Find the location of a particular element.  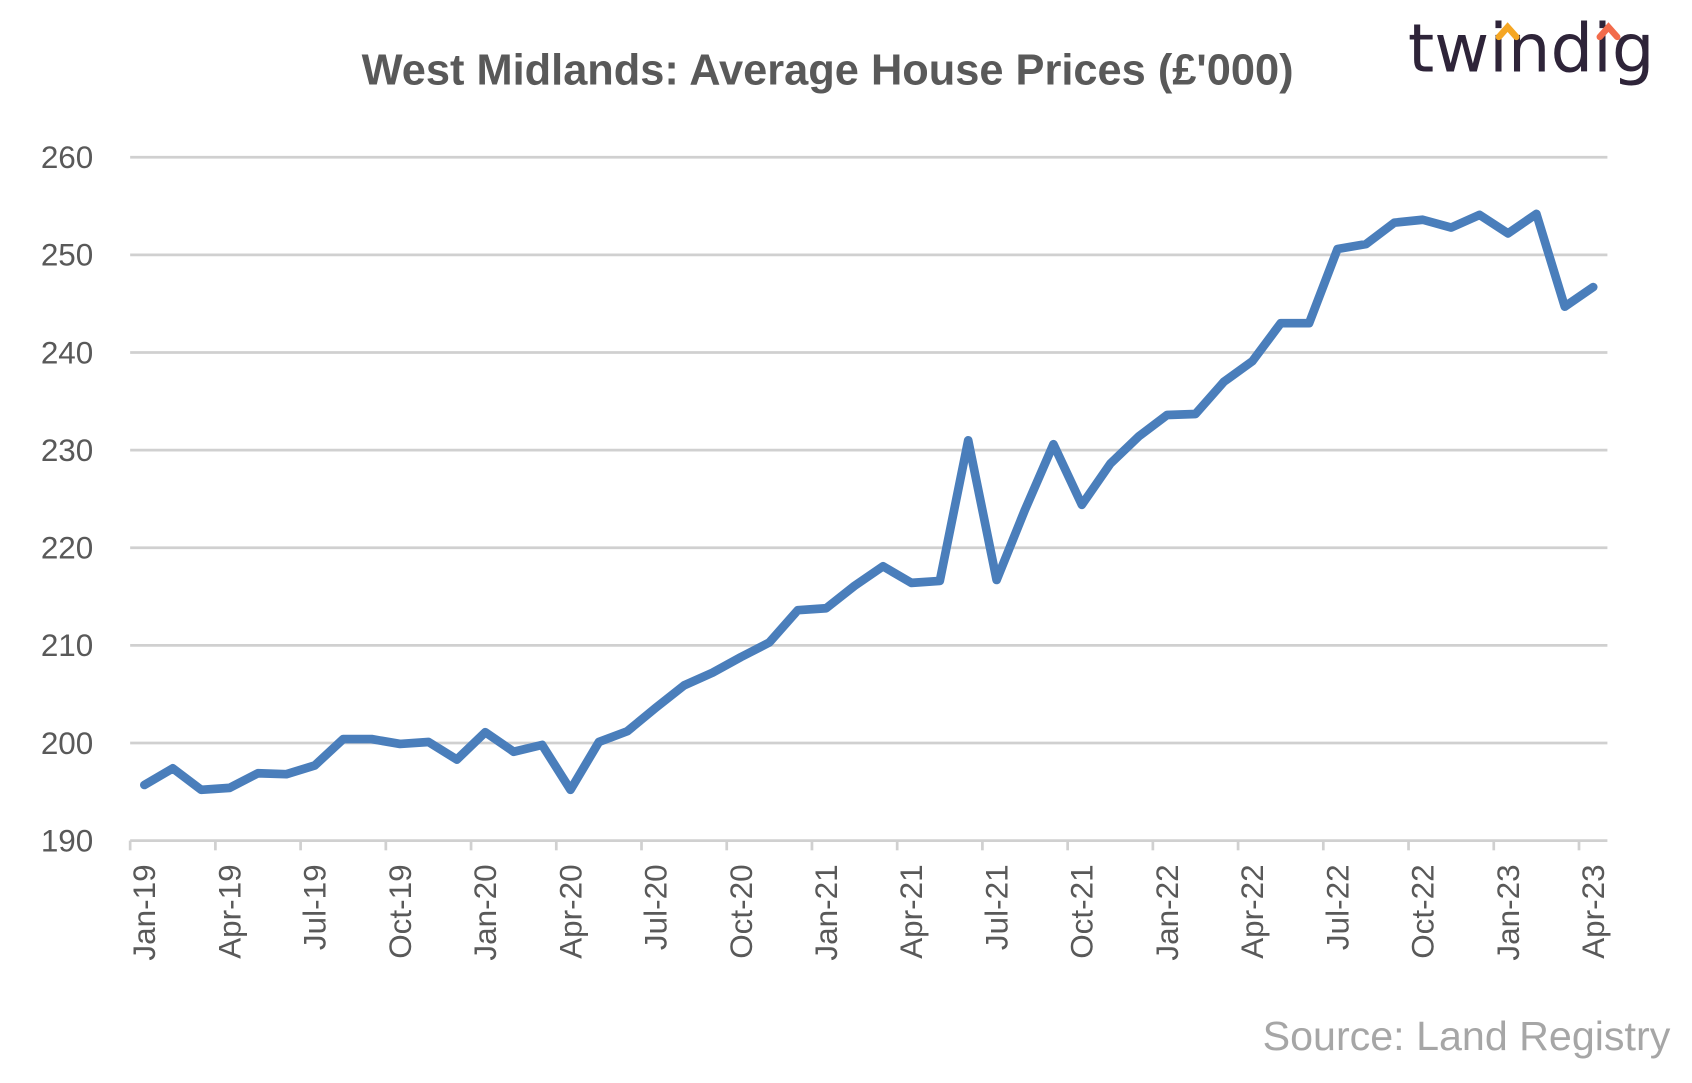

source-note: Source: Land Registry is located at coordinates (1467, 1036).